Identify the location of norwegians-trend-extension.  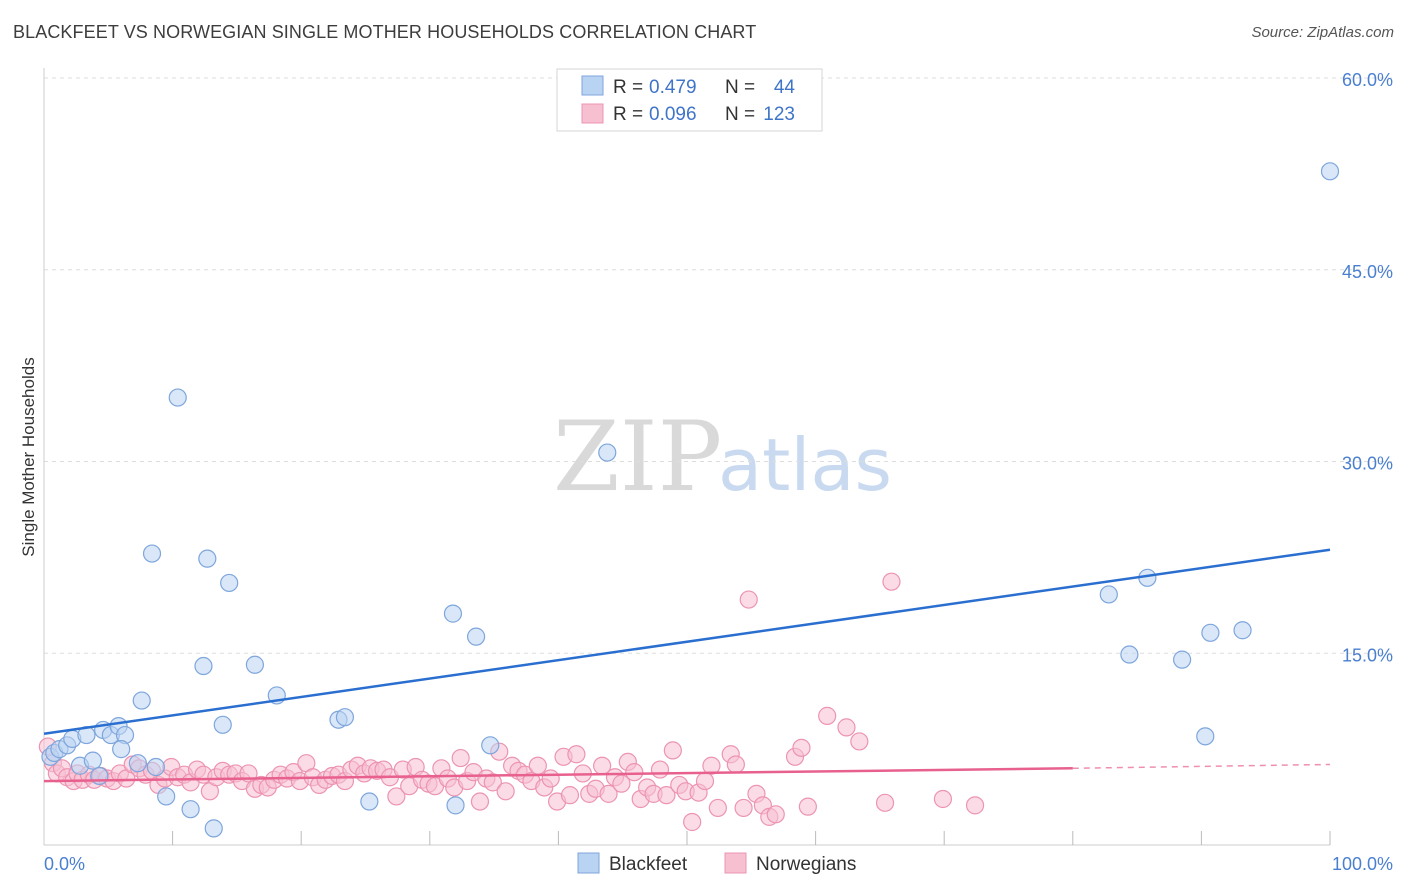
(1201, 766).